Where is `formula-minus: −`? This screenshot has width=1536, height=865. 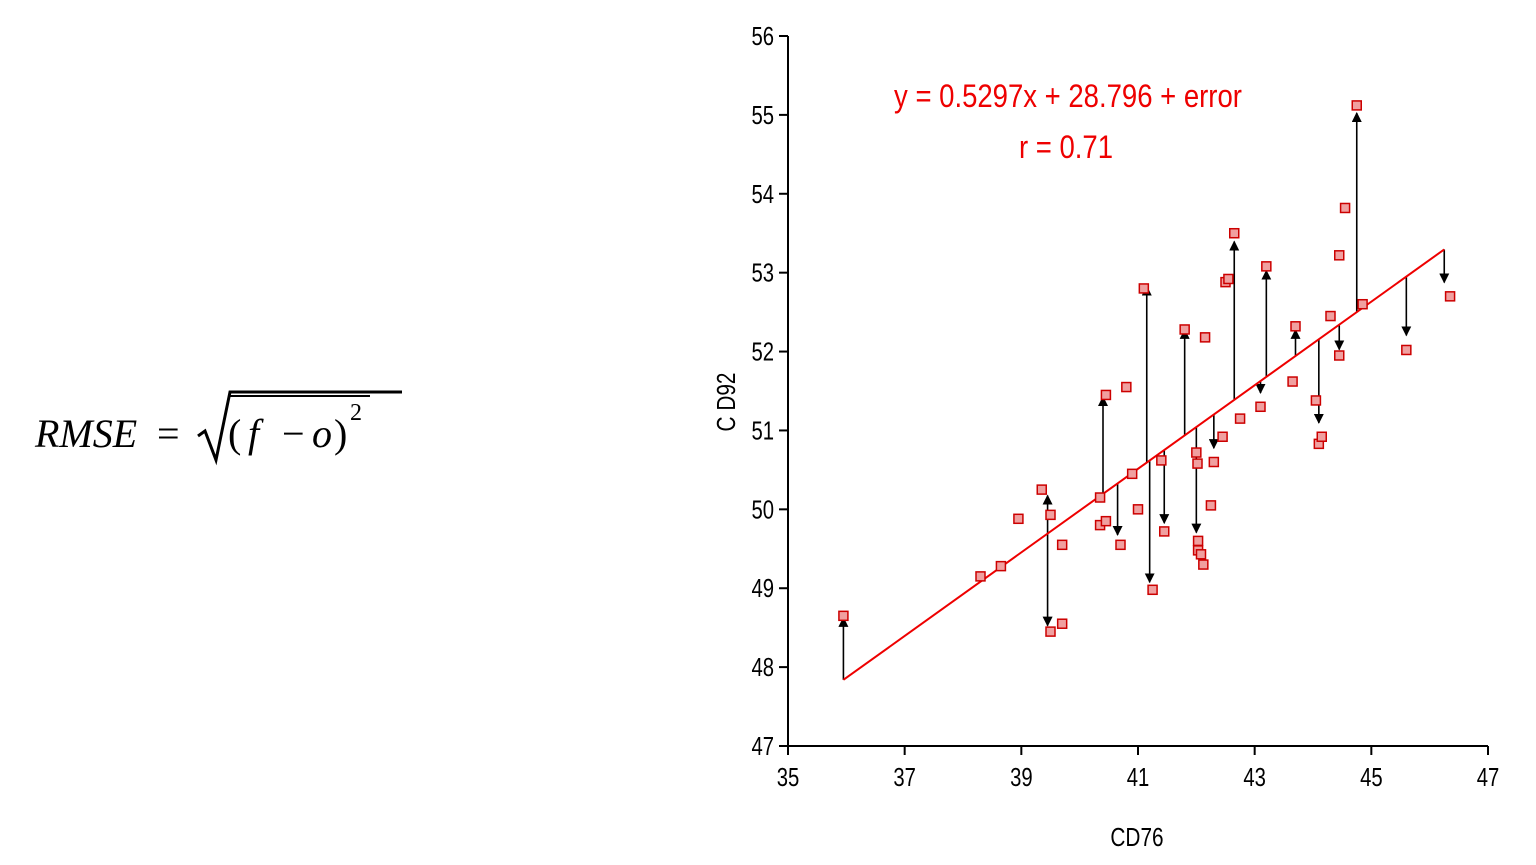
formula-minus: − is located at coordinates (293, 433).